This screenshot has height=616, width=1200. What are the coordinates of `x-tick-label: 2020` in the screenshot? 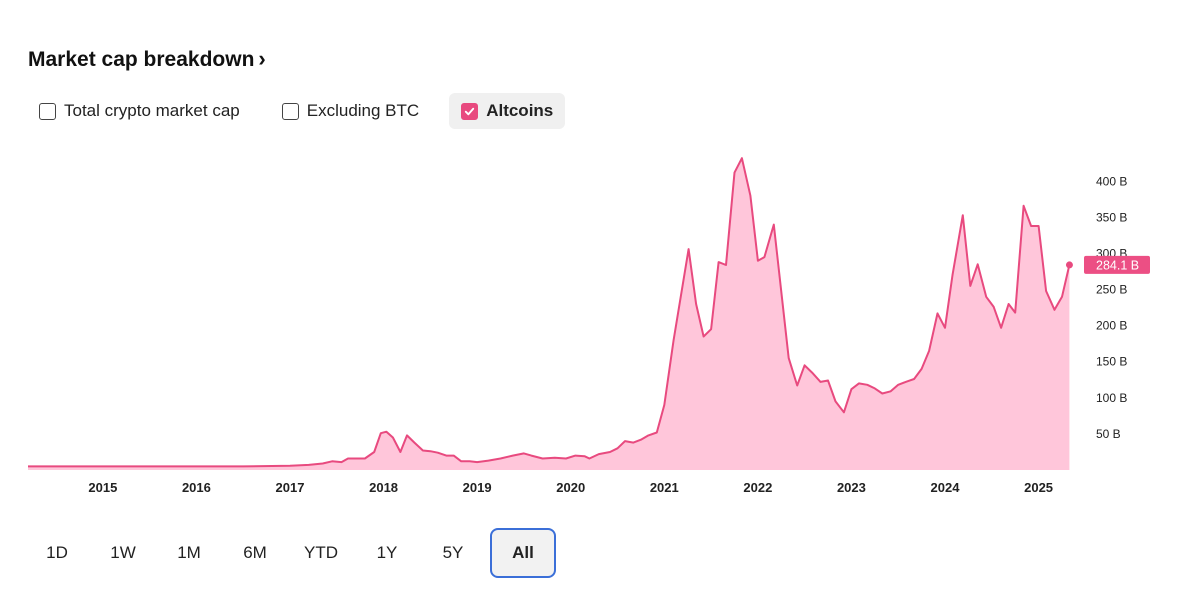 It's located at (570, 487).